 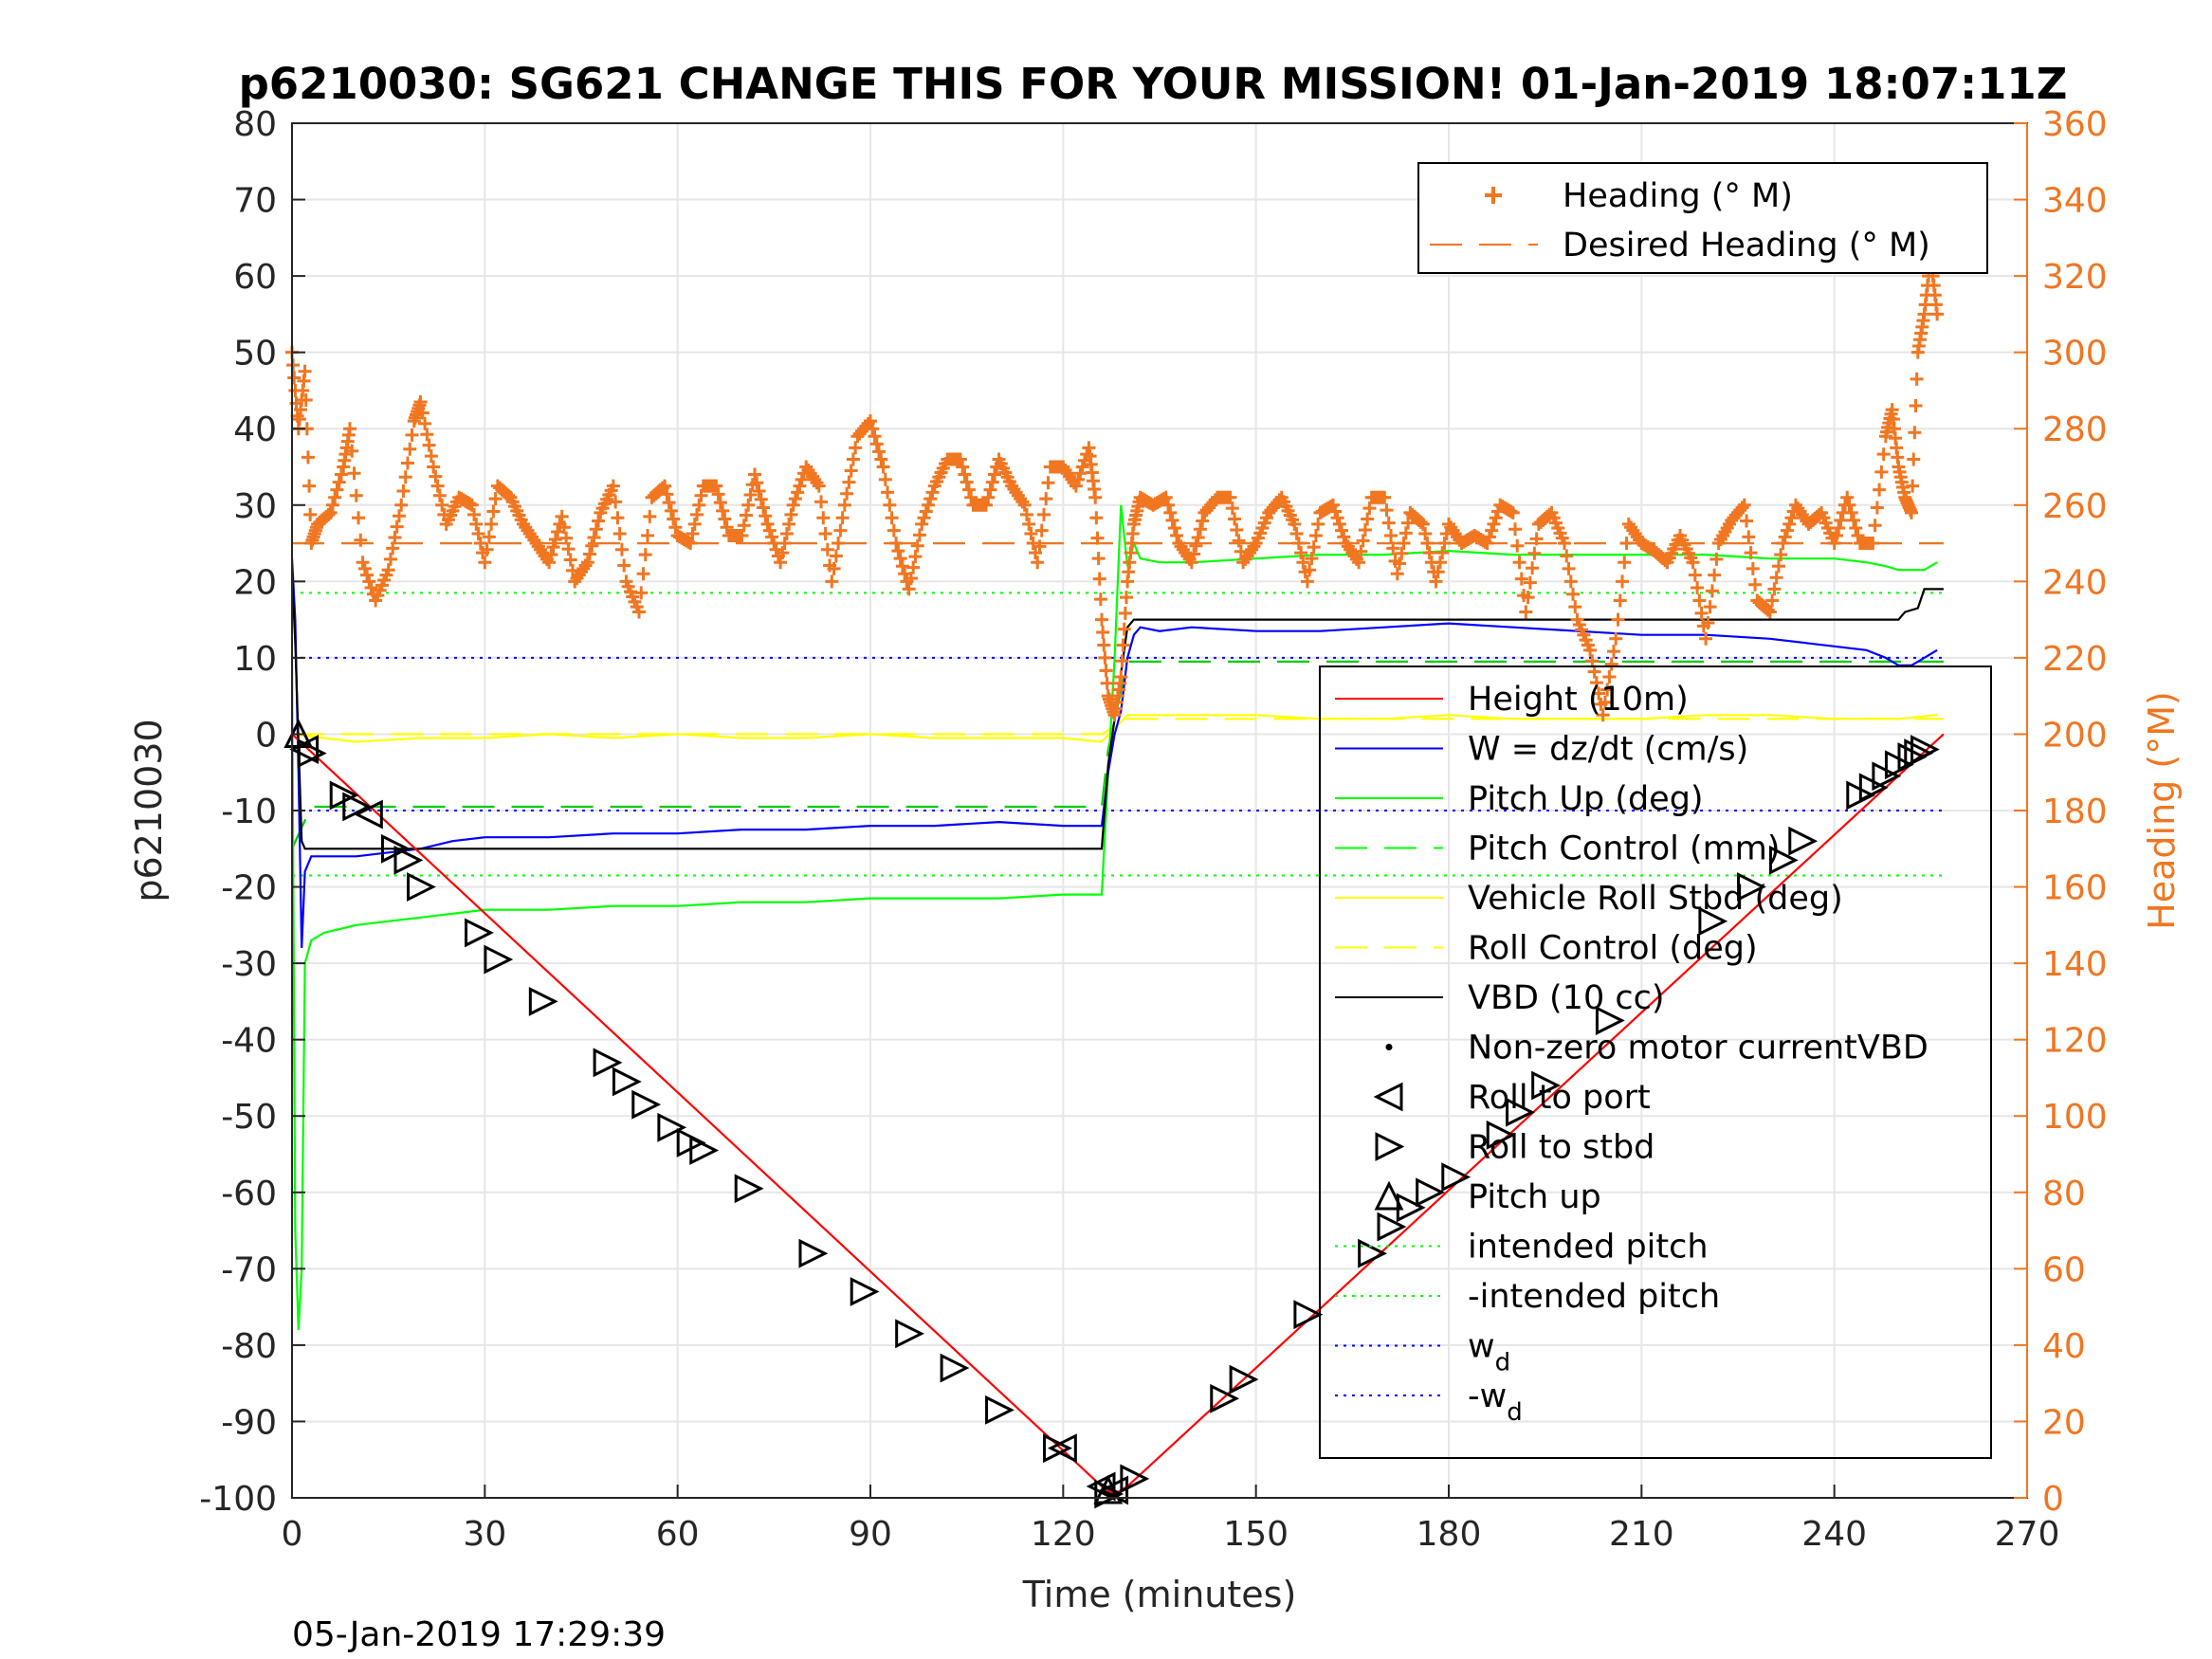 What do you see at coordinates (255, 201) in the screenshot?
I see `y-tick-label: 70` at bounding box center [255, 201].